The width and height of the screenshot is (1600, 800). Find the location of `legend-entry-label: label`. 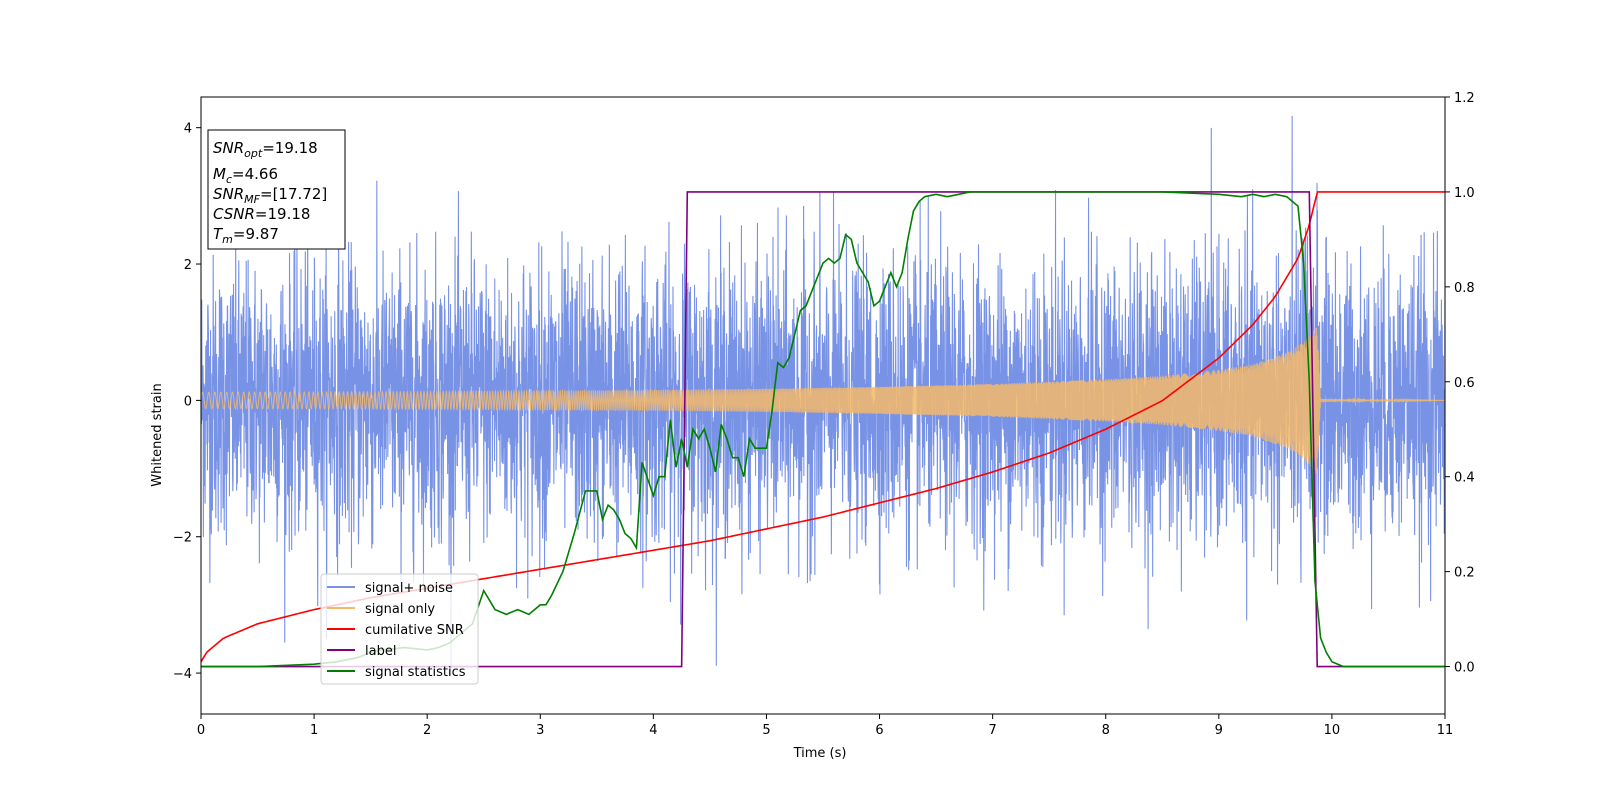

legend-entry-label: label is located at coordinates (380, 651).